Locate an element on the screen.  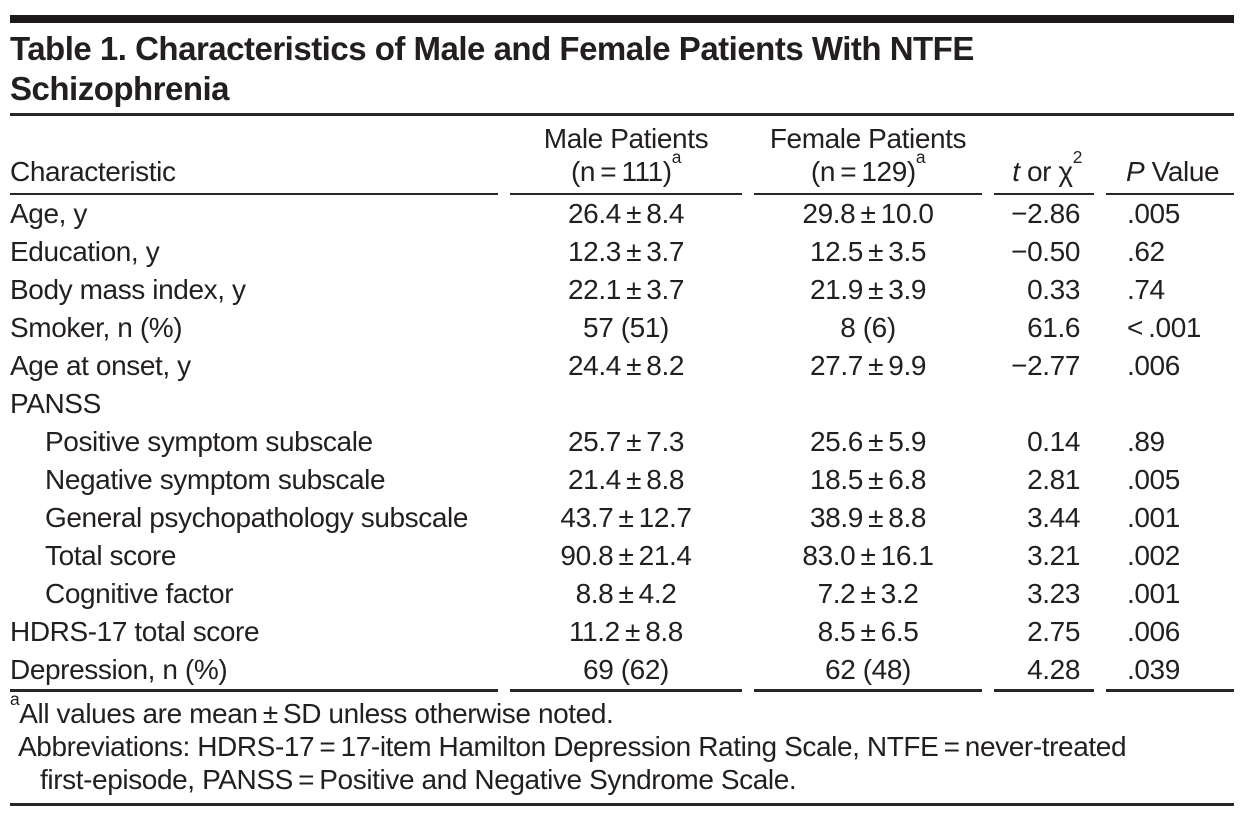
cell-p-value: .74 is located at coordinates (1146, 289).